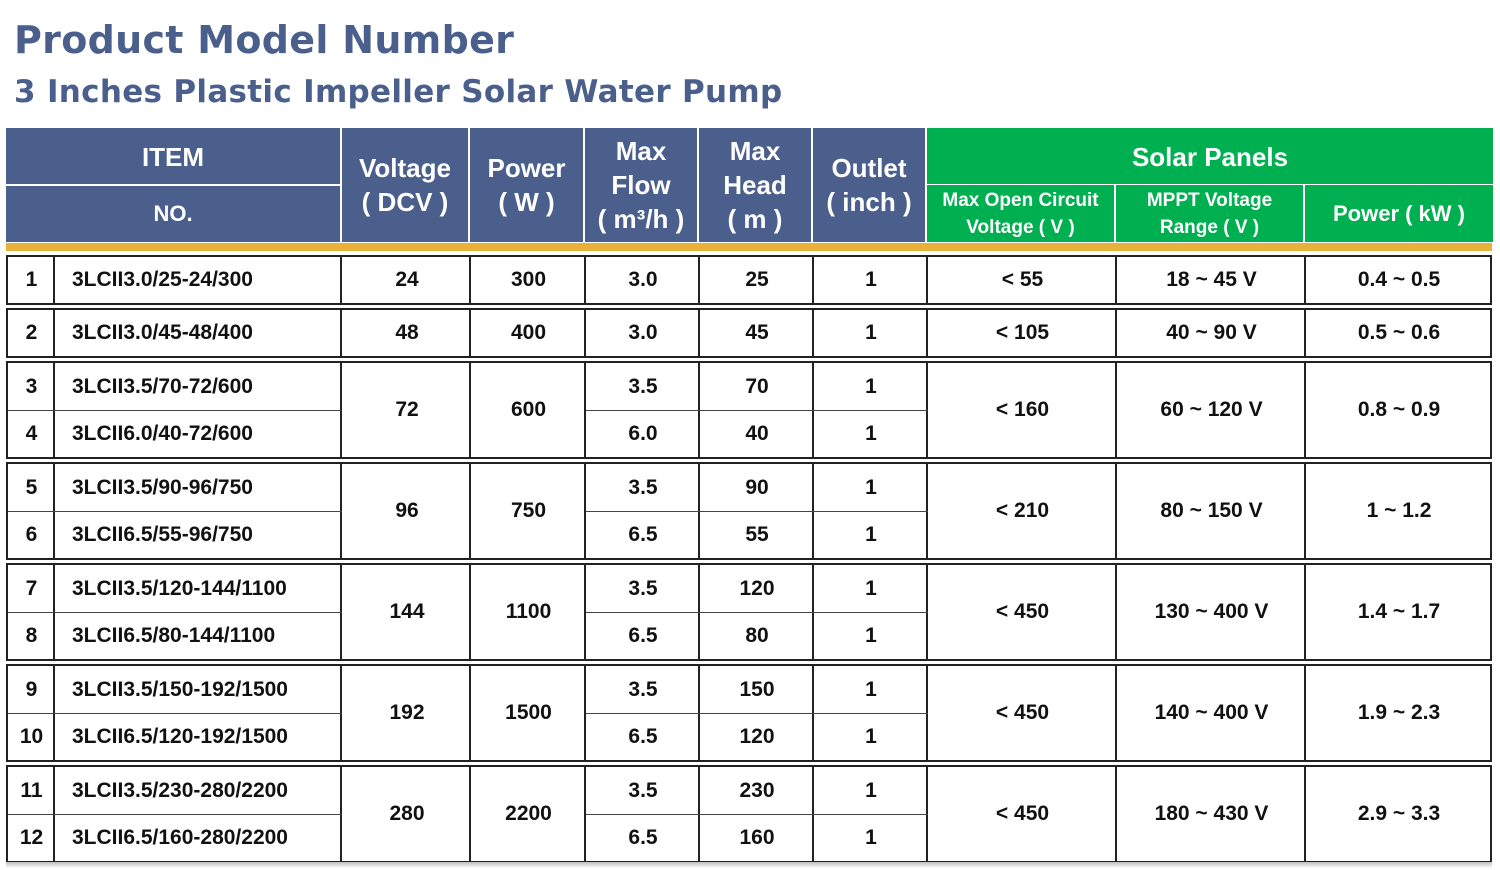 This screenshot has width=1500, height=870. What do you see at coordinates (527, 185) in the screenshot?
I see `header-power: Power ( W )` at bounding box center [527, 185].